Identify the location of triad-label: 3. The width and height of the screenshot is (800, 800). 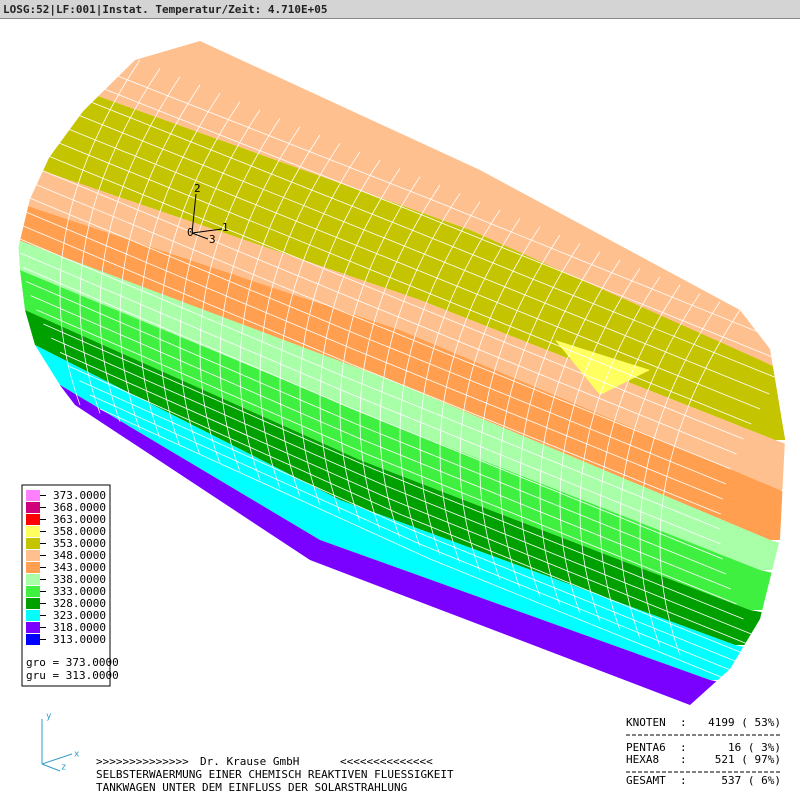
(212, 239).